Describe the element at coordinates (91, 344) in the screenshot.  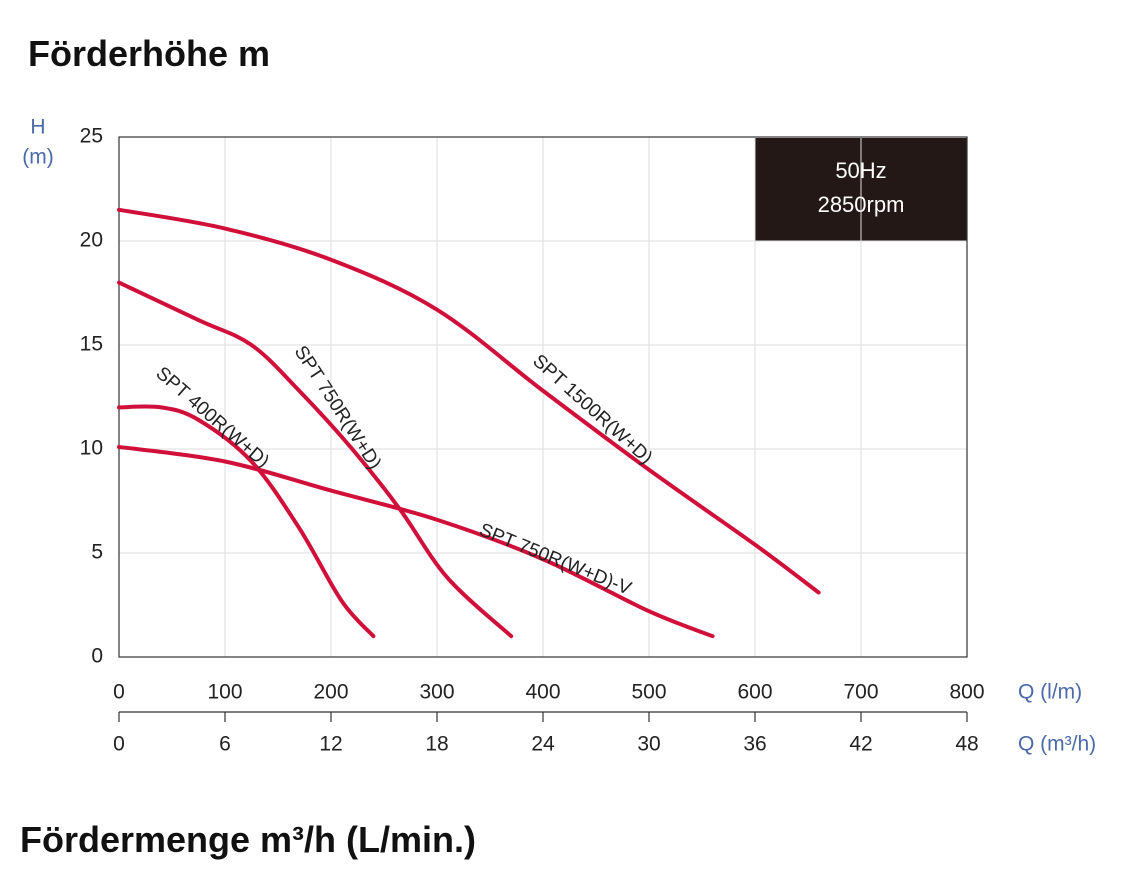
I see `y-tick-label: 15` at that location.